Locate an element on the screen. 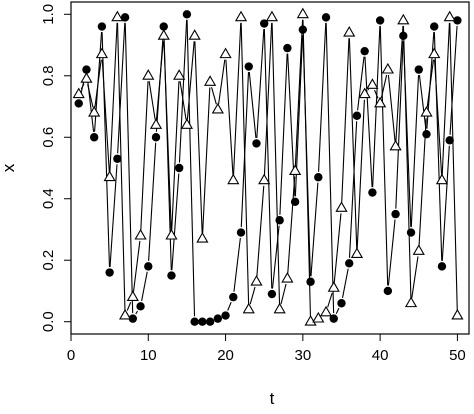 The width and height of the screenshot is (474, 414). y-tick-label: 0.0 is located at coordinates (48, 321).